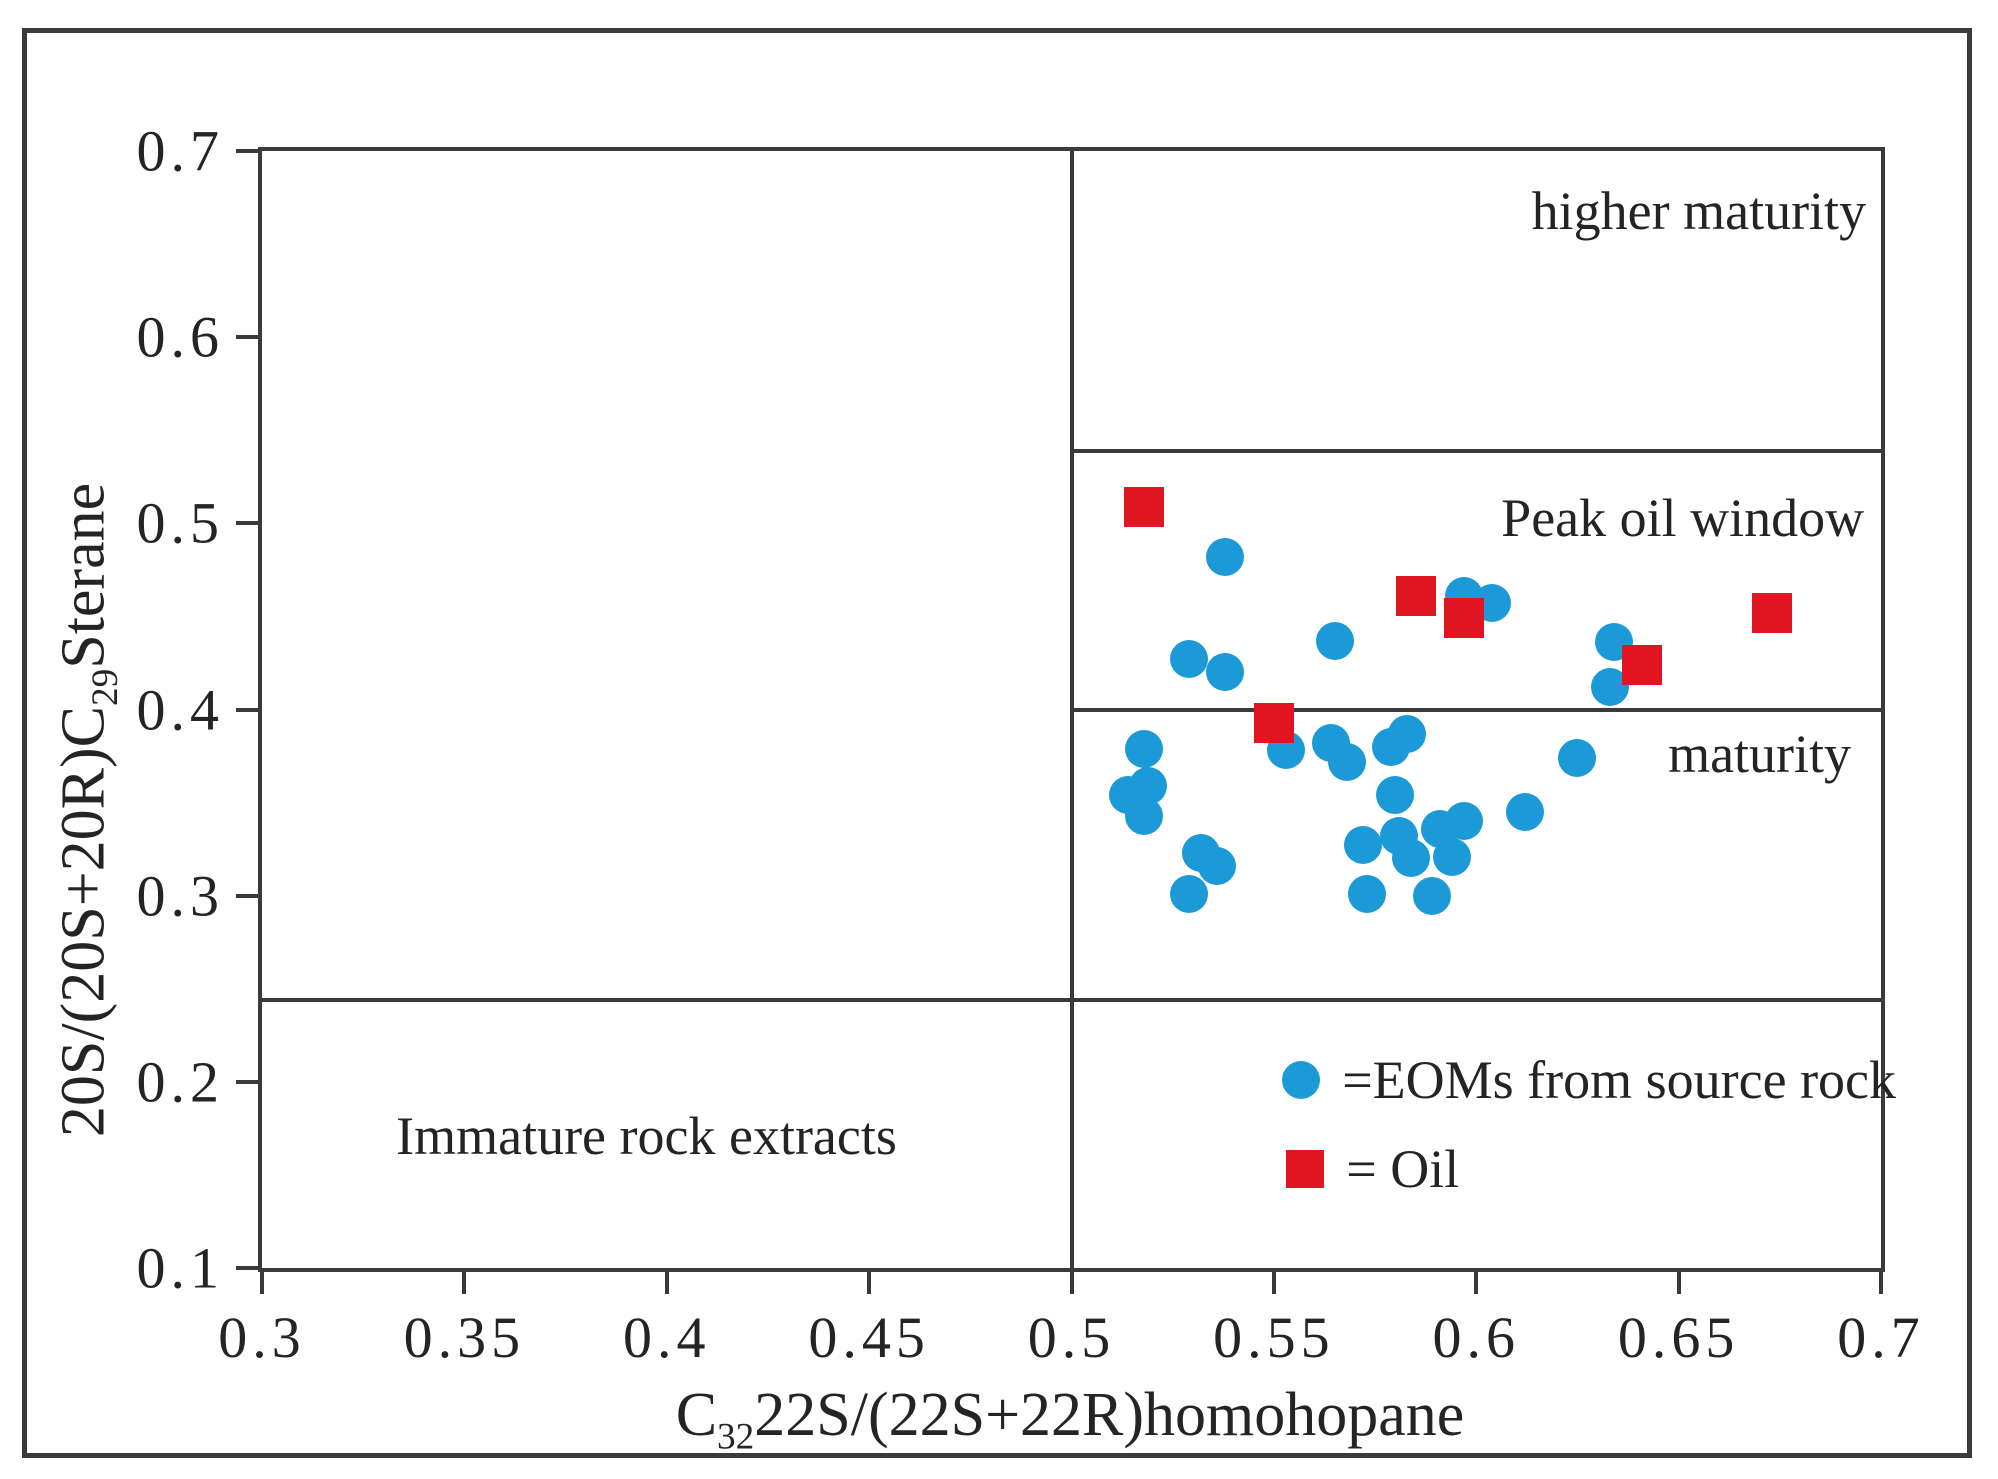 The width and height of the screenshot is (1998, 1479). I want to click on axis-label-subscript: 32, so click(736, 1437).